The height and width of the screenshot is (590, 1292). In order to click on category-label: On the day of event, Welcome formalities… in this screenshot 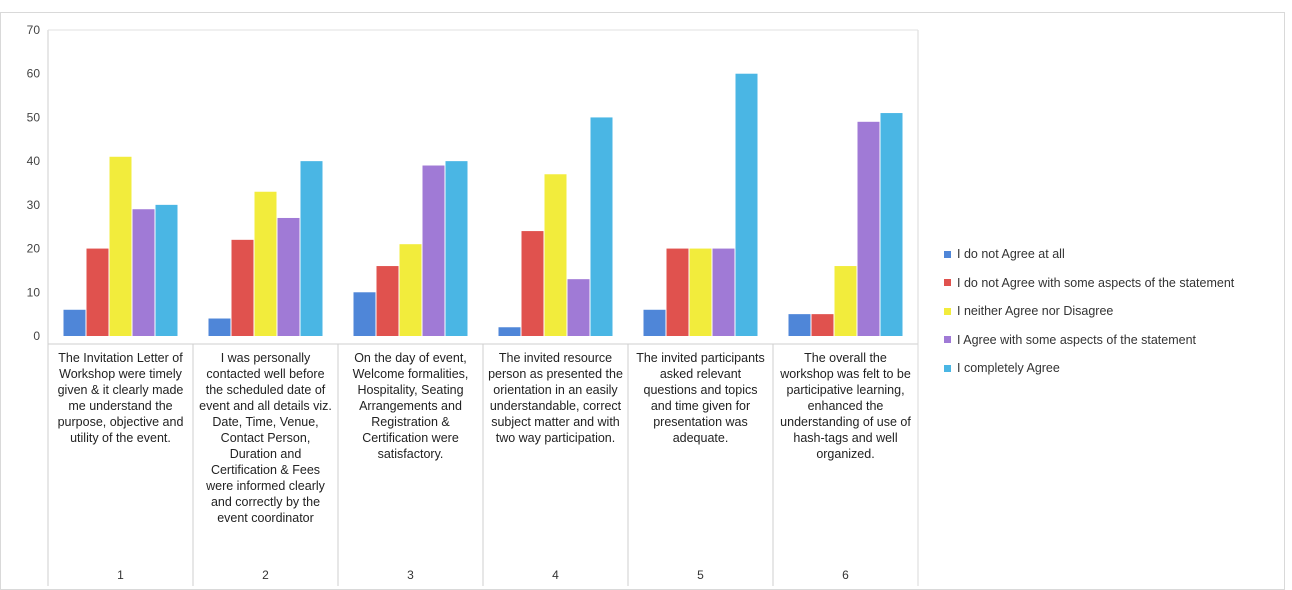, I will do `click(410, 406)`.